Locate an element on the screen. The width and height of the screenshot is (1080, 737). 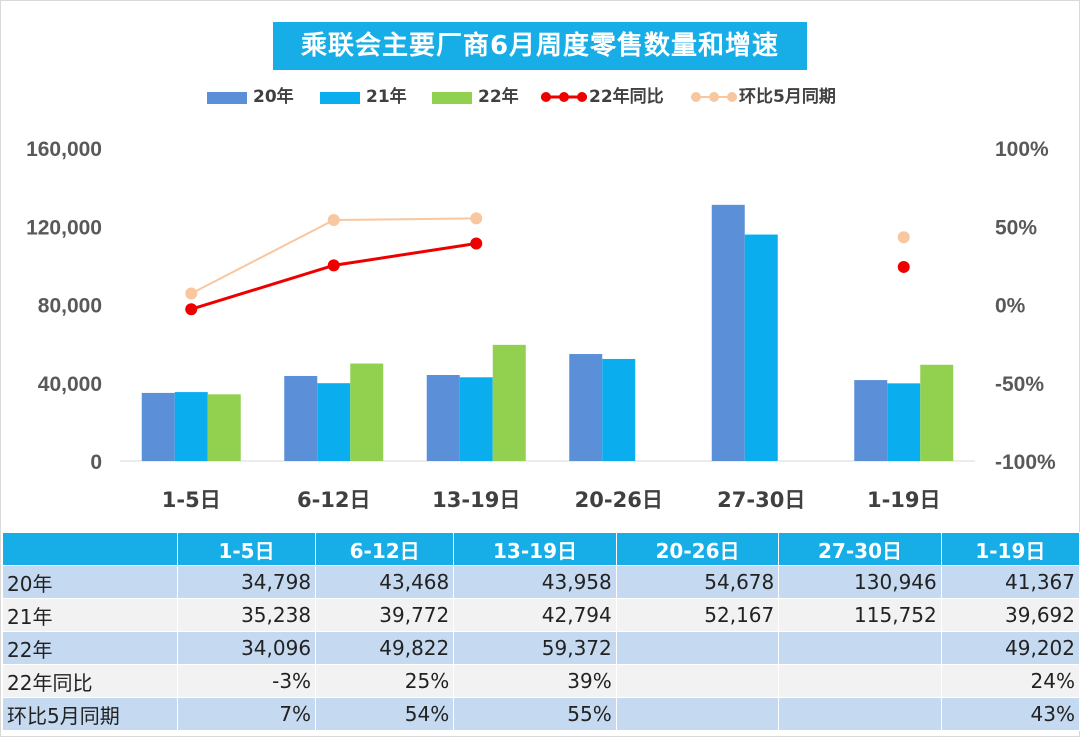
y-right-tick-label: 100% is located at coordinates (1022, 149).